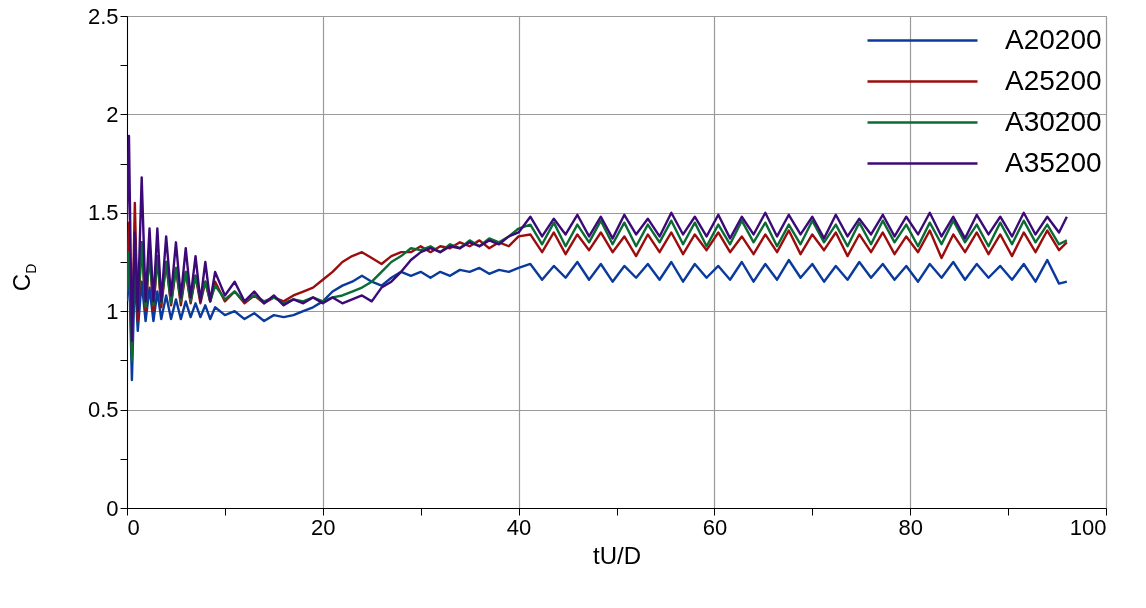 This screenshot has width=1146, height=608. I want to click on y-tick-label: 1.5, so click(103, 213).